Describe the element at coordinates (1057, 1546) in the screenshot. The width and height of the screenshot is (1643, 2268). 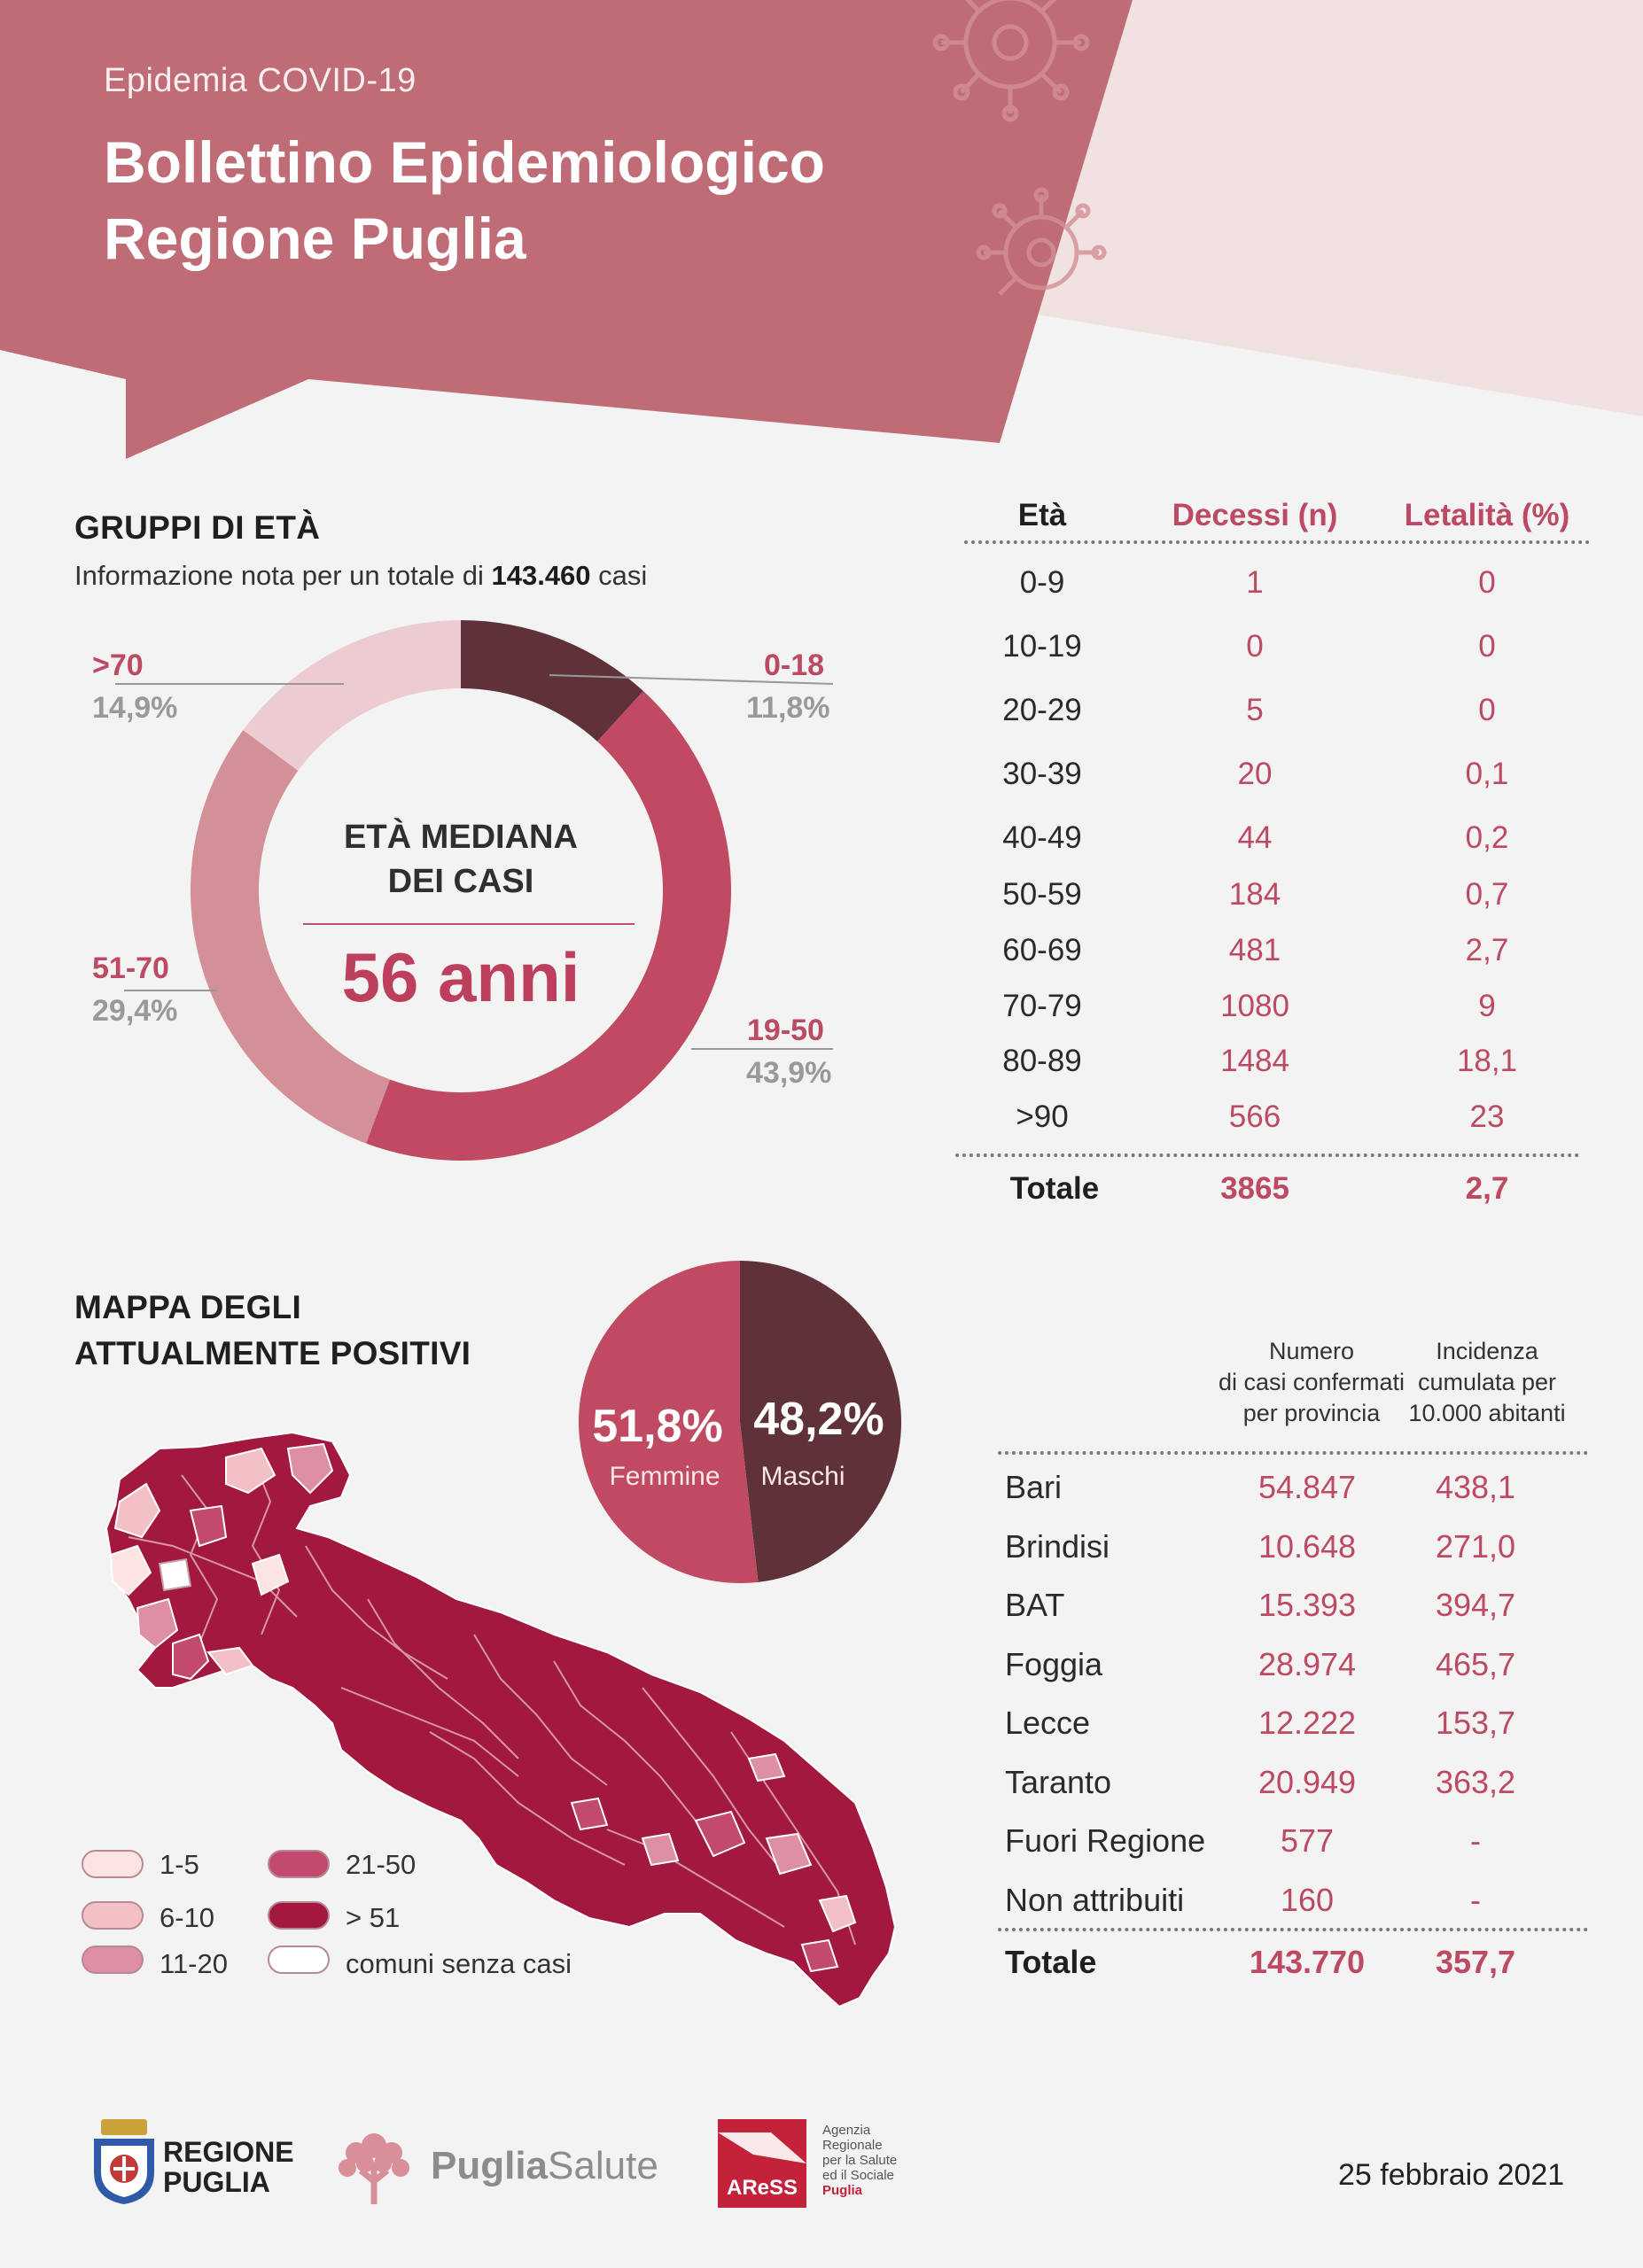
I see `province-row-name: Brindisi` at that location.